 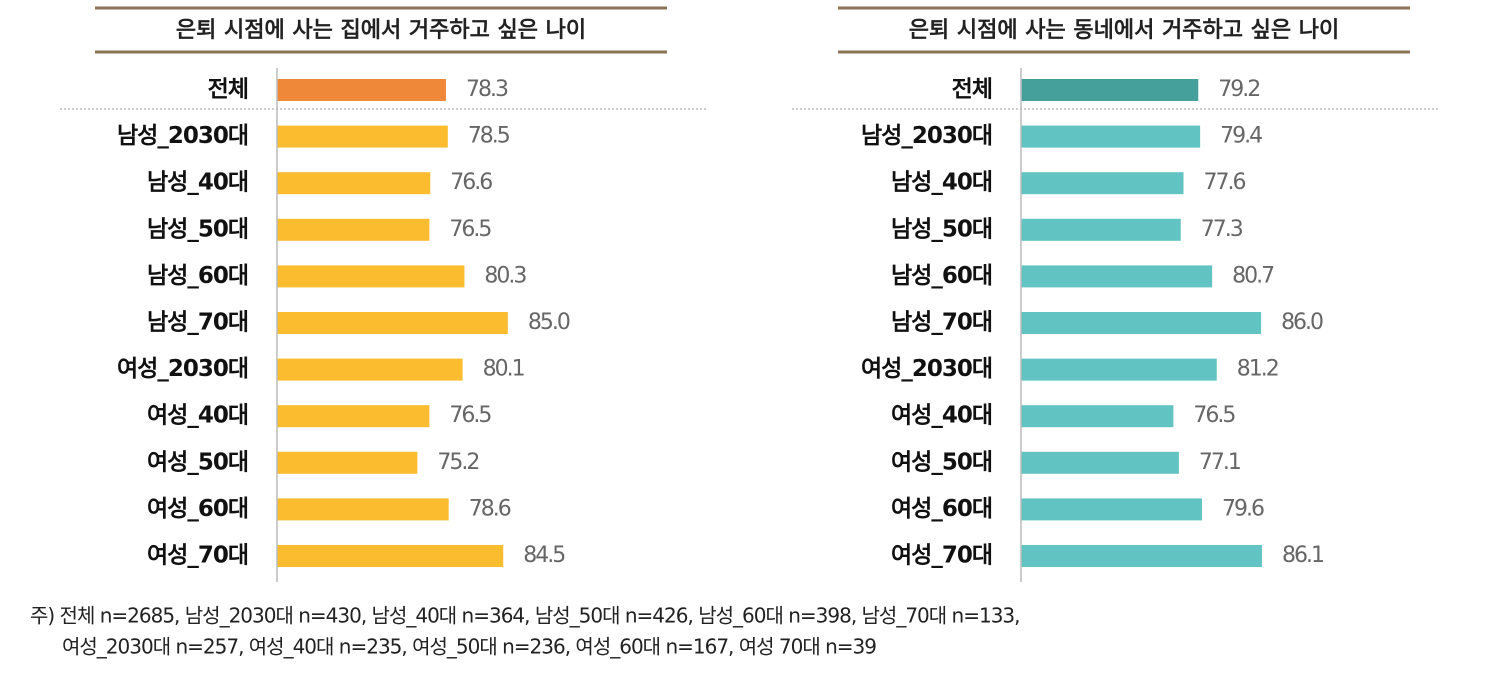 What do you see at coordinates (1302, 555) in the screenshot?
I see `value-label: 86.1` at bounding box center [1302, 555].